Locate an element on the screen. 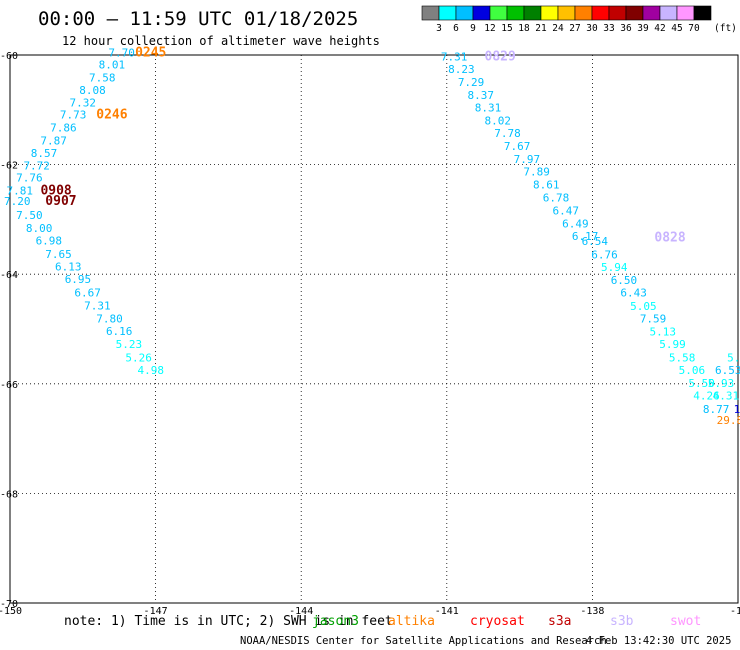 The width and height of the screenshot is (740, 650). wave-height-value: 6.54 is located at coordinates (595, 241).